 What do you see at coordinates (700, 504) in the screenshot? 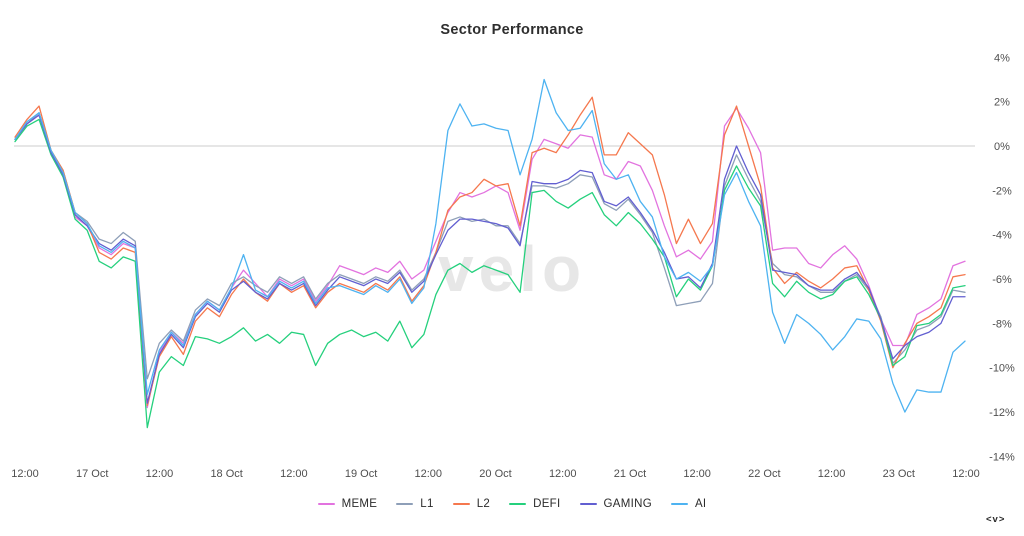
I see `legend-label: AI` at bounding box center [700, 504].